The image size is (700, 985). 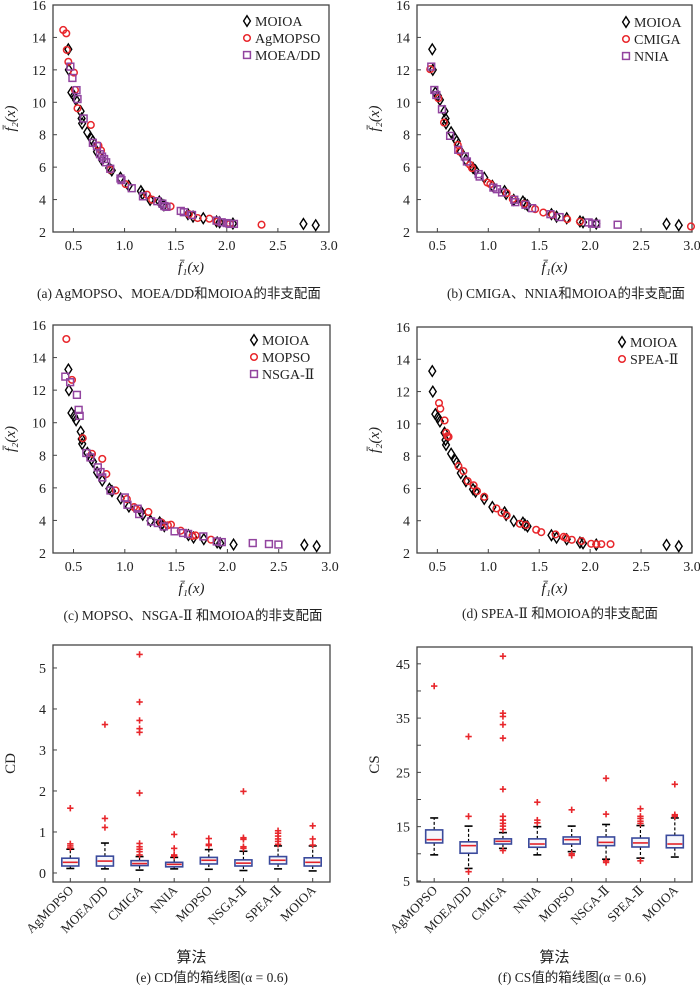 I want to click on plot-frame, so click(x=191, y=763).